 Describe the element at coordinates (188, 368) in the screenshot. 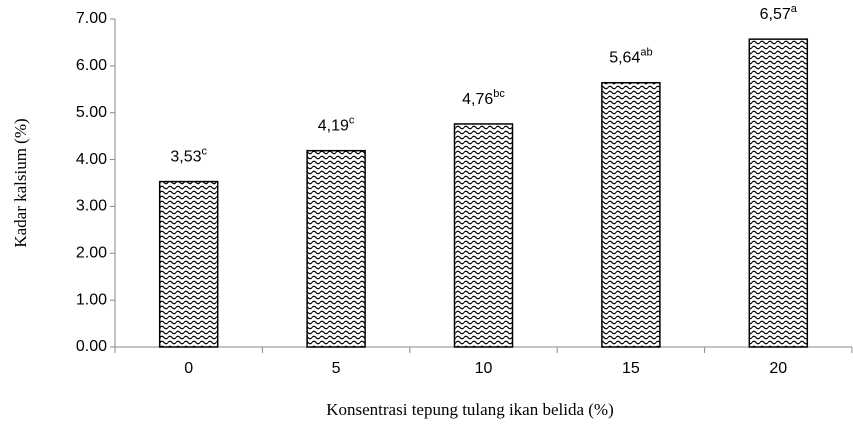

I see `x-tick-label: 0` at that location.